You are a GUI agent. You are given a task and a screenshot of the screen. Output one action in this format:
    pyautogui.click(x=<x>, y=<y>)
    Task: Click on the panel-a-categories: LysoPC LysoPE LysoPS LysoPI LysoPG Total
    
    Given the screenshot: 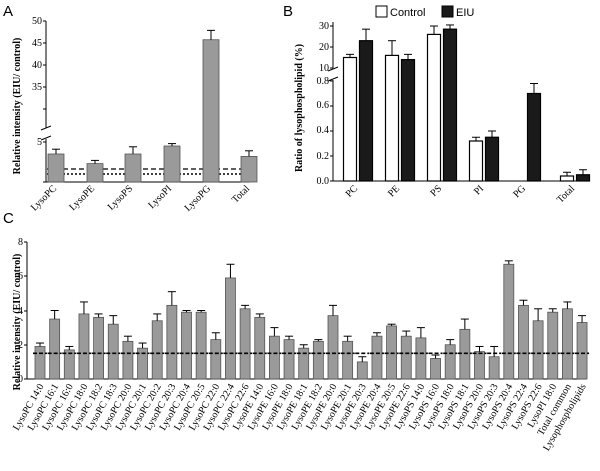 What is the action you would take?
    pyautogui.click(x=140, y=198)
    